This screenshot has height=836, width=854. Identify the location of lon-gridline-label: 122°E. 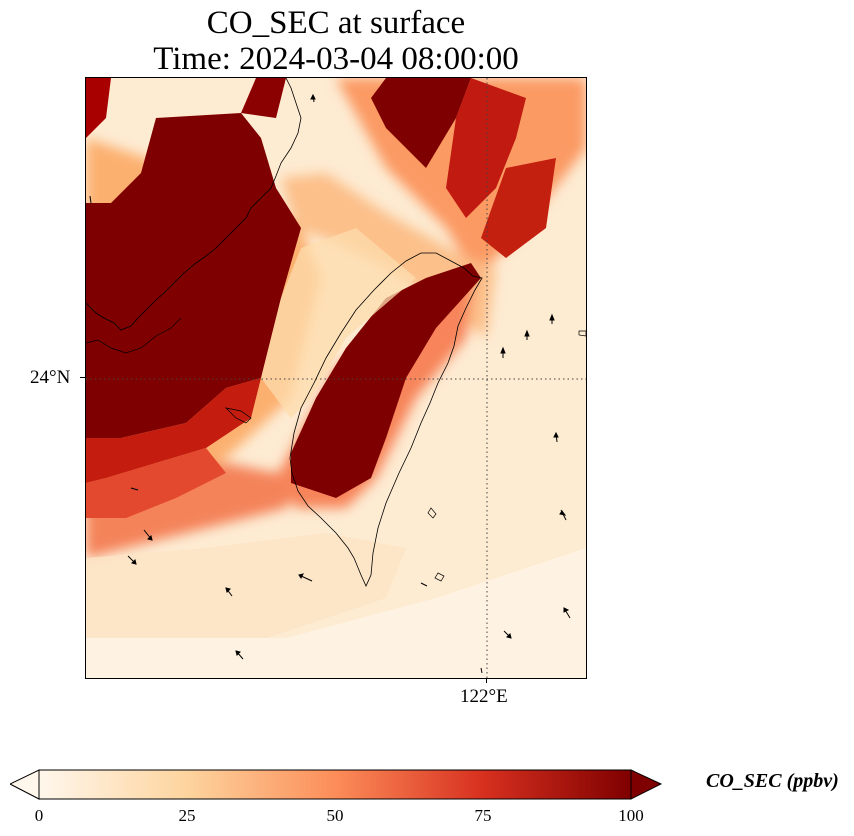
(484, 696).